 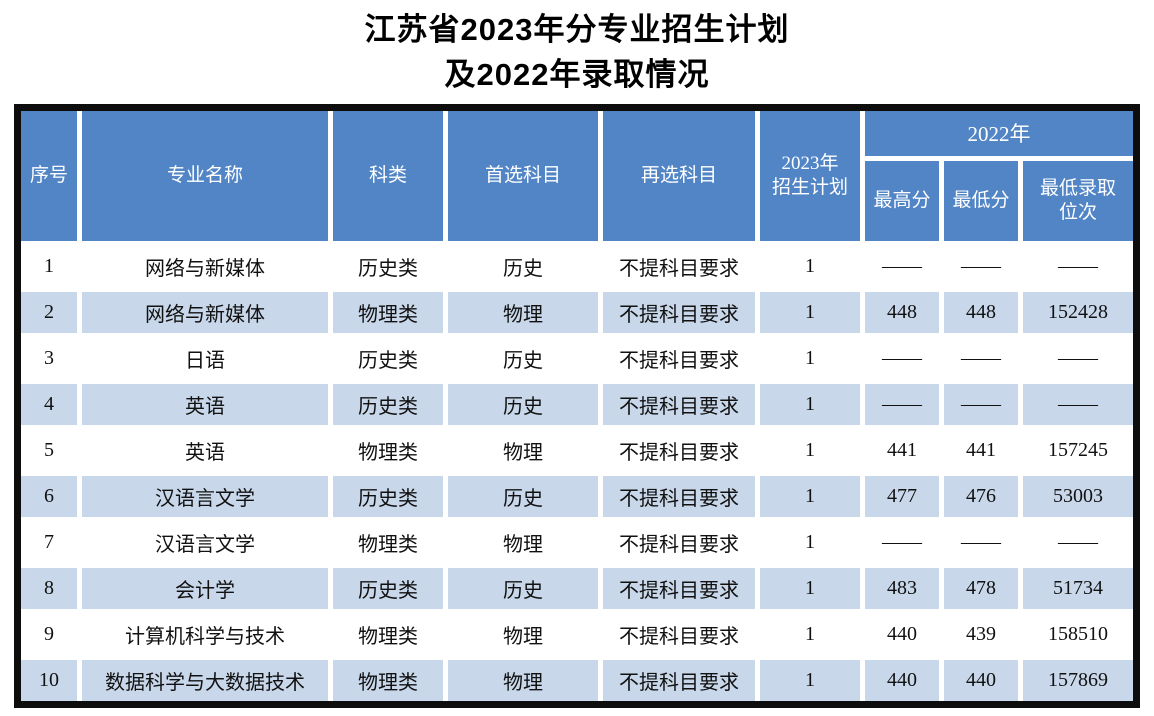 What do you see at coordinates (523, 450) in the screenshot?
I see `table-cell-r5-c4: 物理` at bounding box center [523, 450].